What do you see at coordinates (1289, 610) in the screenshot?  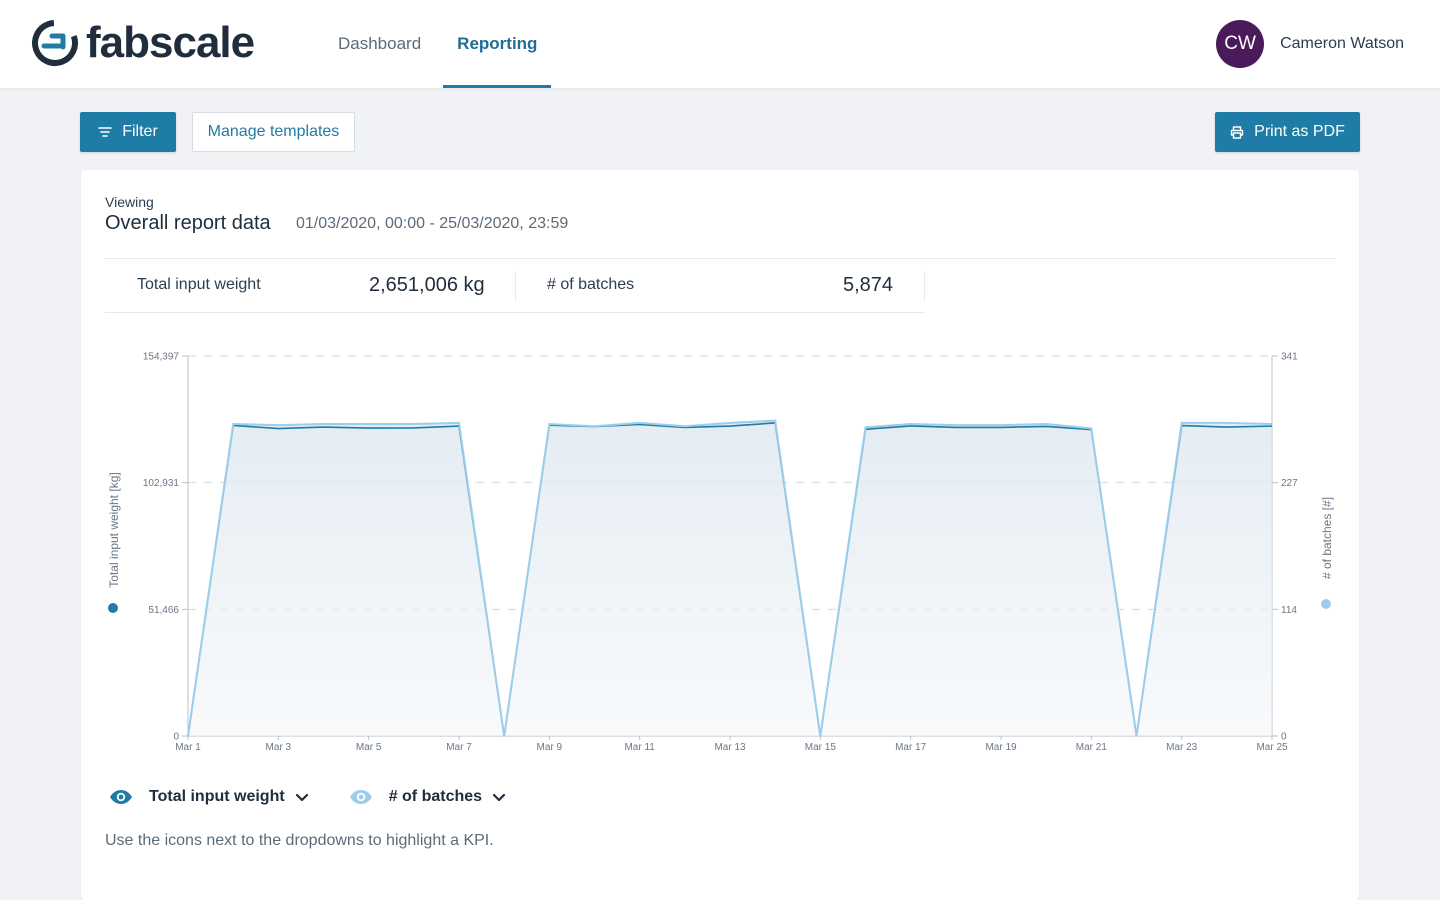 I see `y-right-tick-label: 114` at bounding box center [1289, 610].